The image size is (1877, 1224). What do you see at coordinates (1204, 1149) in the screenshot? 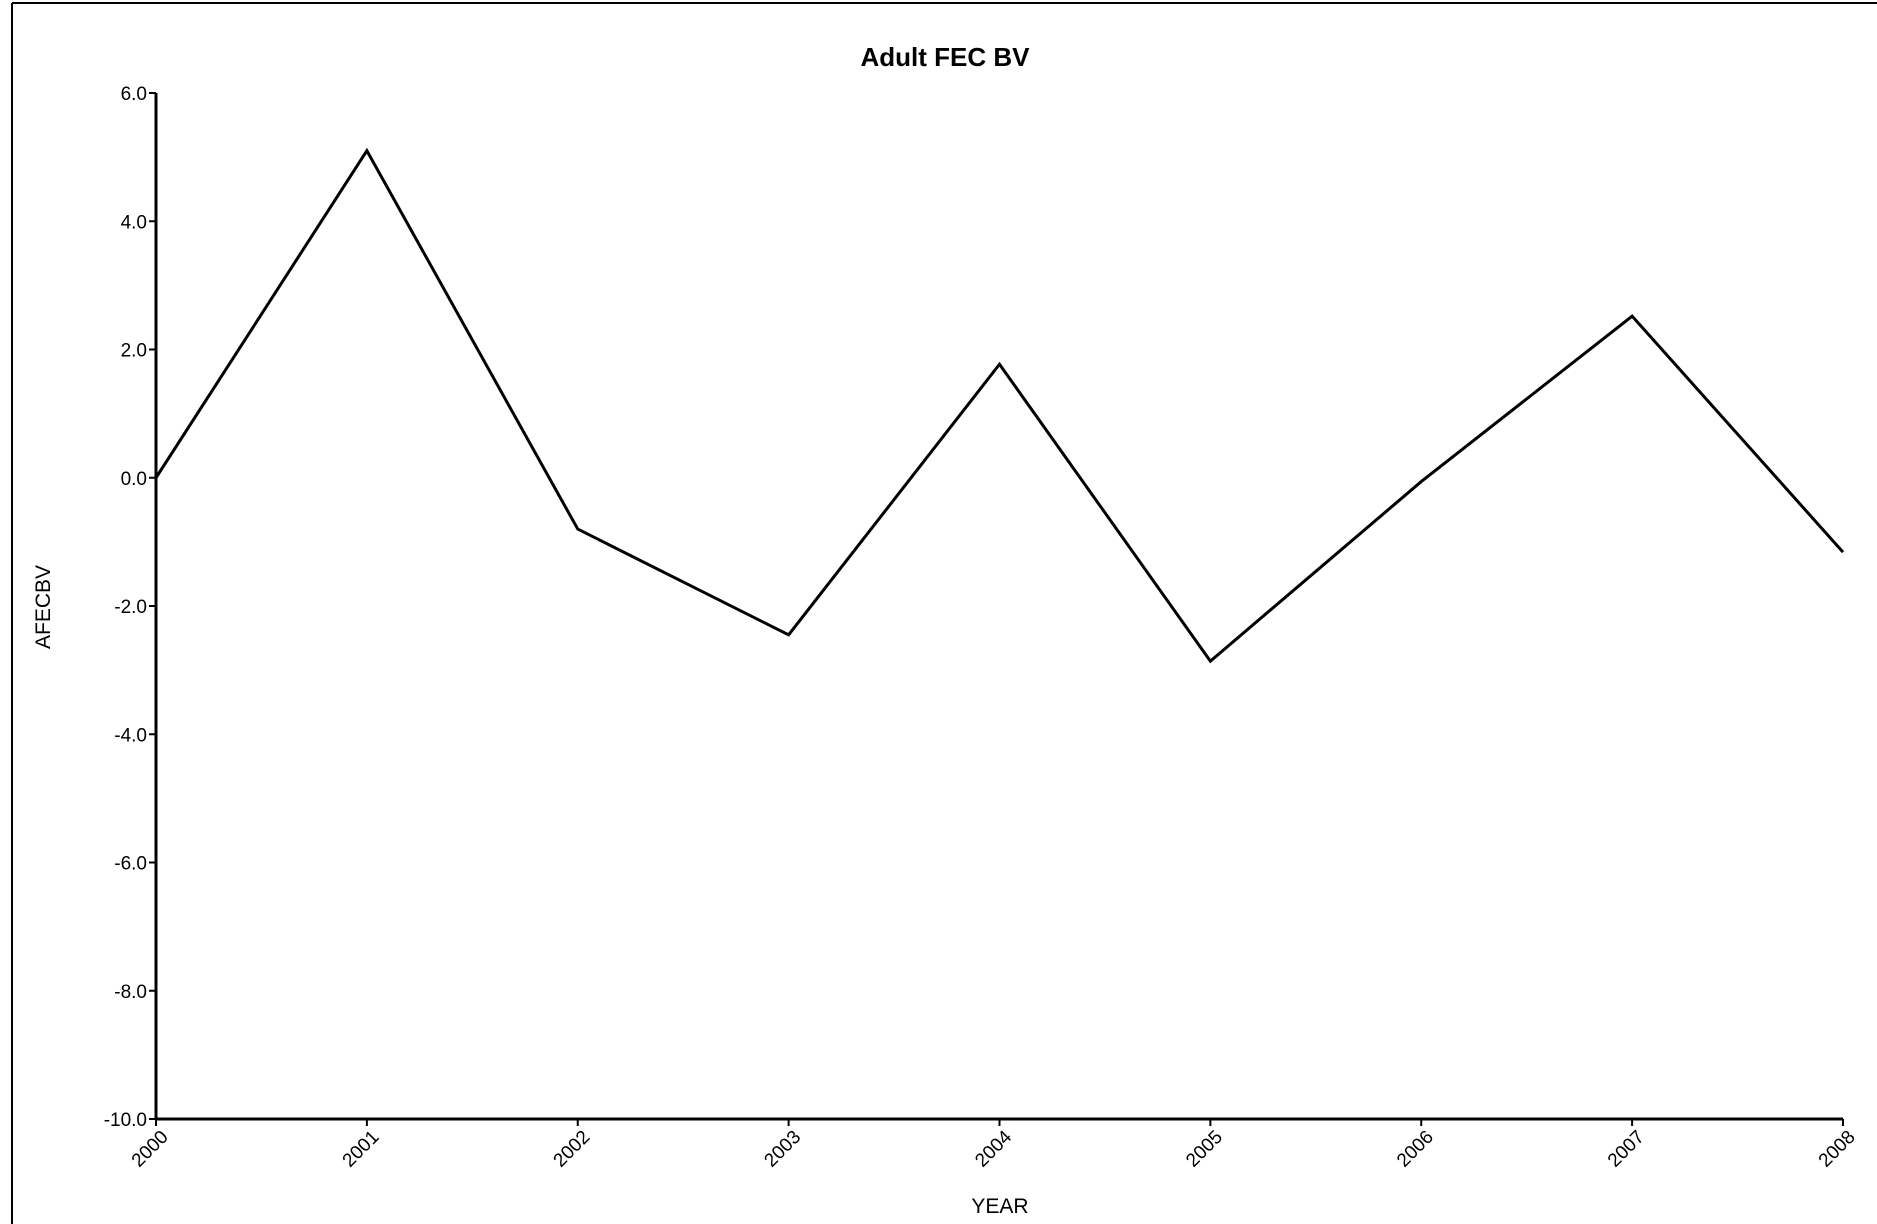
I see `x-tick-label: 2005` at bounding box center [1204, 1149].